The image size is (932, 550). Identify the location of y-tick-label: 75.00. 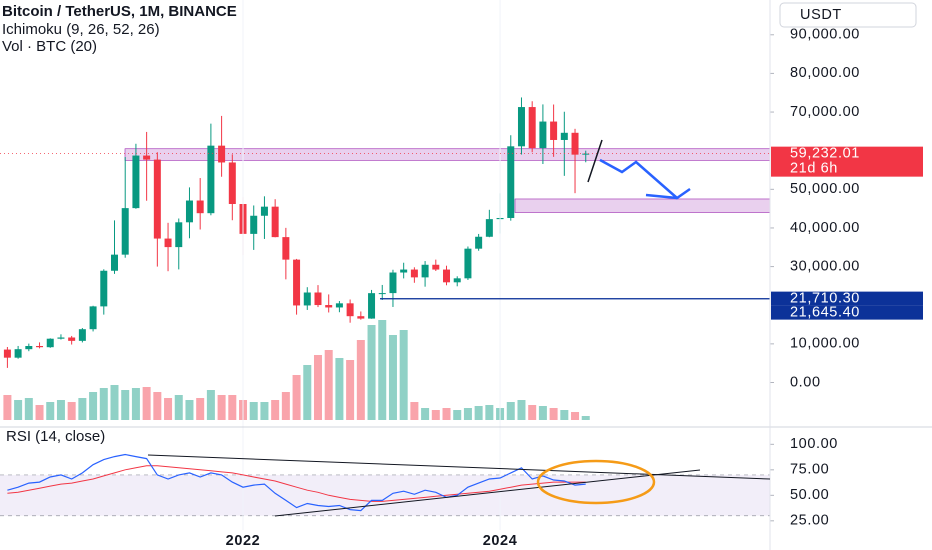
(809, 470).